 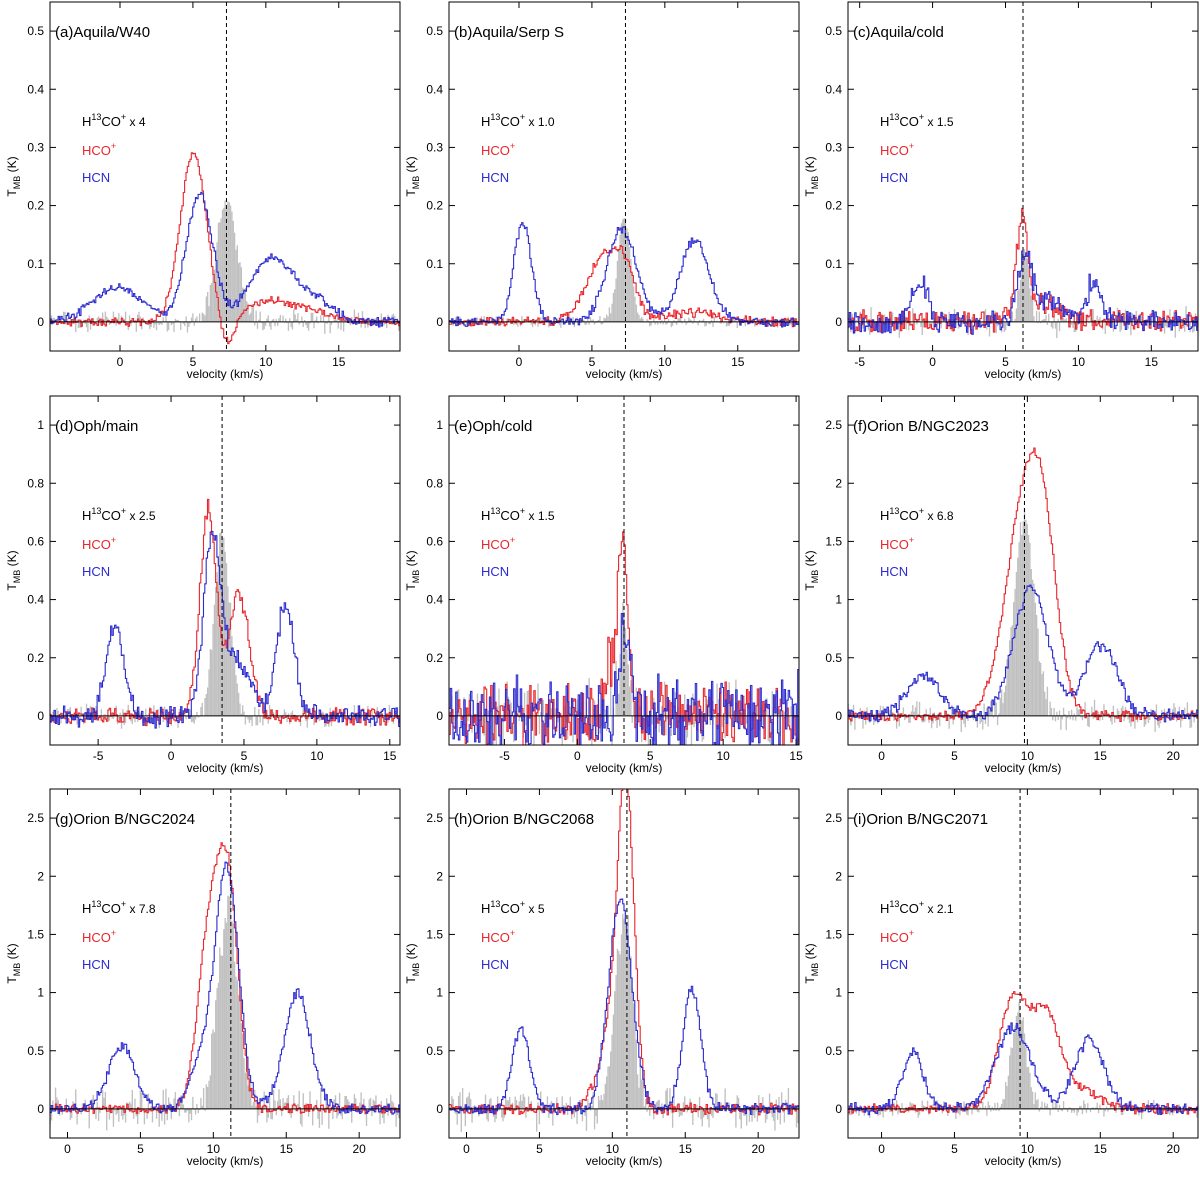 What do you see at coordinates (833, 147) in the screenshot?
I see `y-tick-label: 0.3` at bounding box center [833, 147].